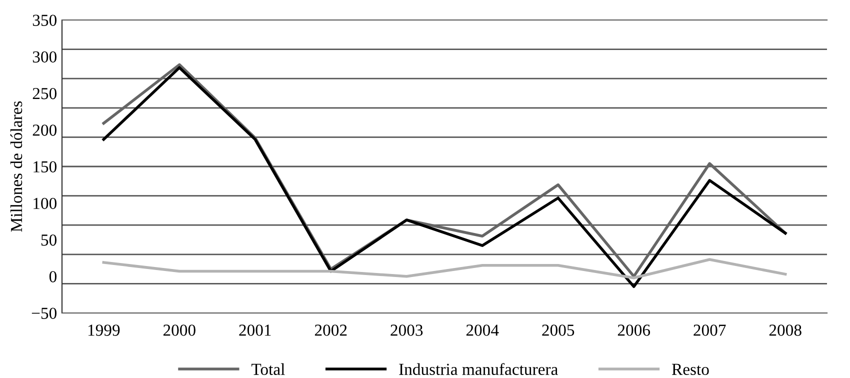 This screenshot has height=378, width=850. What do you see at coordinates (444, 269) in the screenshot?
I see `line-series` at bounding box center [444, 269].